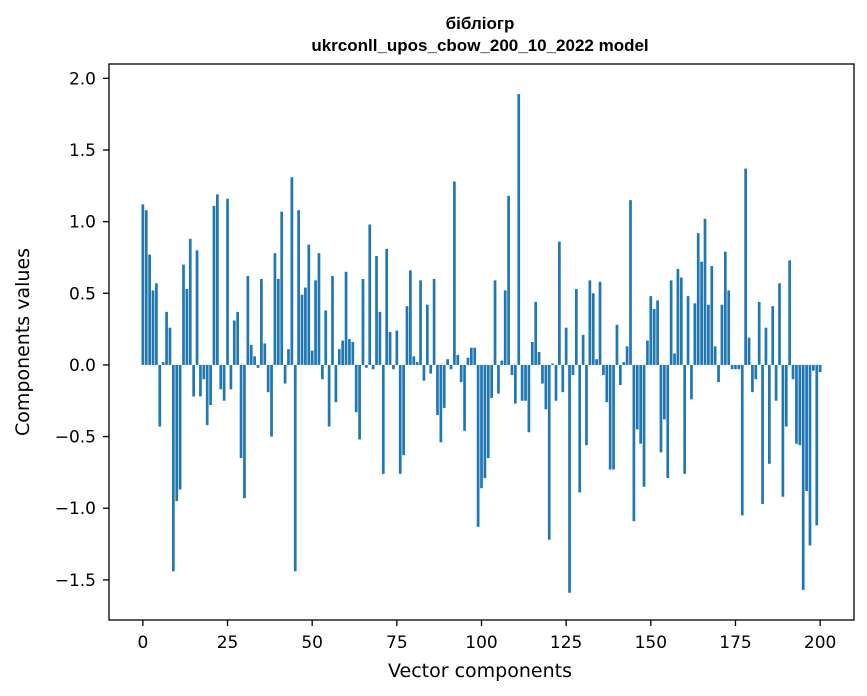 The height and width of the screenshot is (696, 867). I want to click on x-tick-label: 75, so click(397, 643).